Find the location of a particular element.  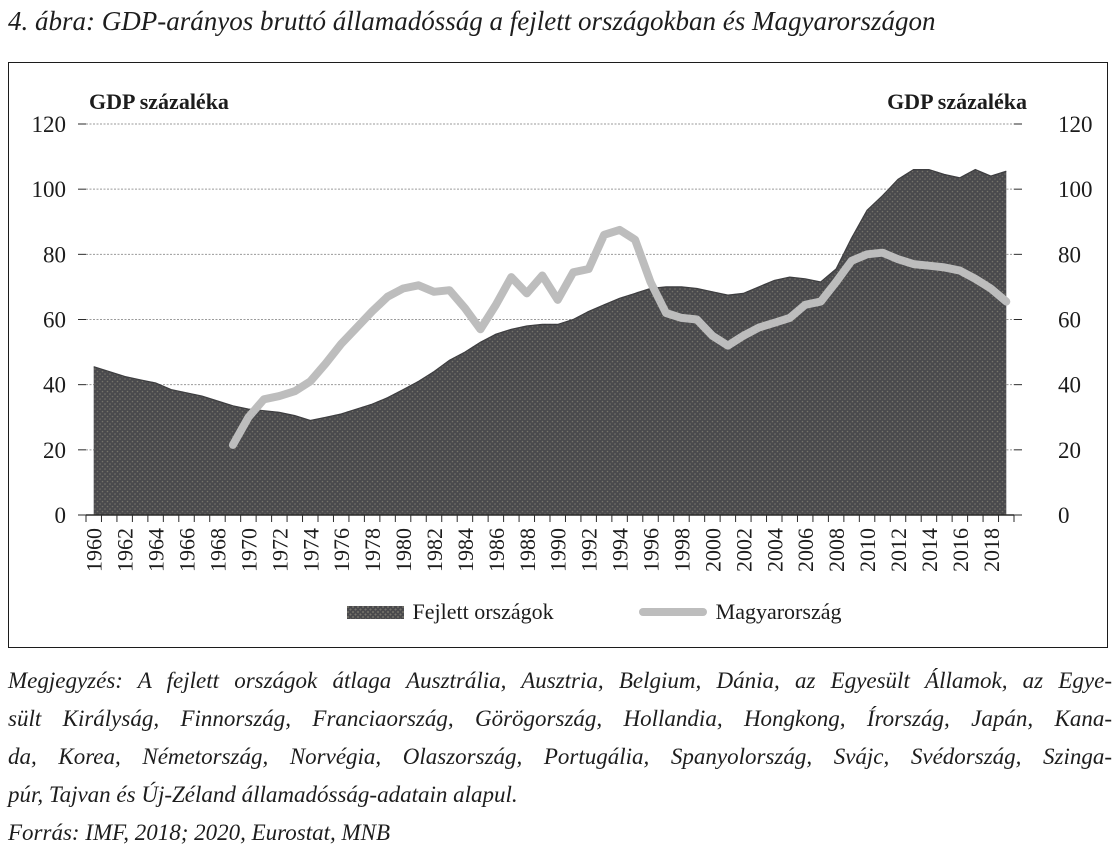

x-tick-label: 2010 is located at coordinates (867, 550).